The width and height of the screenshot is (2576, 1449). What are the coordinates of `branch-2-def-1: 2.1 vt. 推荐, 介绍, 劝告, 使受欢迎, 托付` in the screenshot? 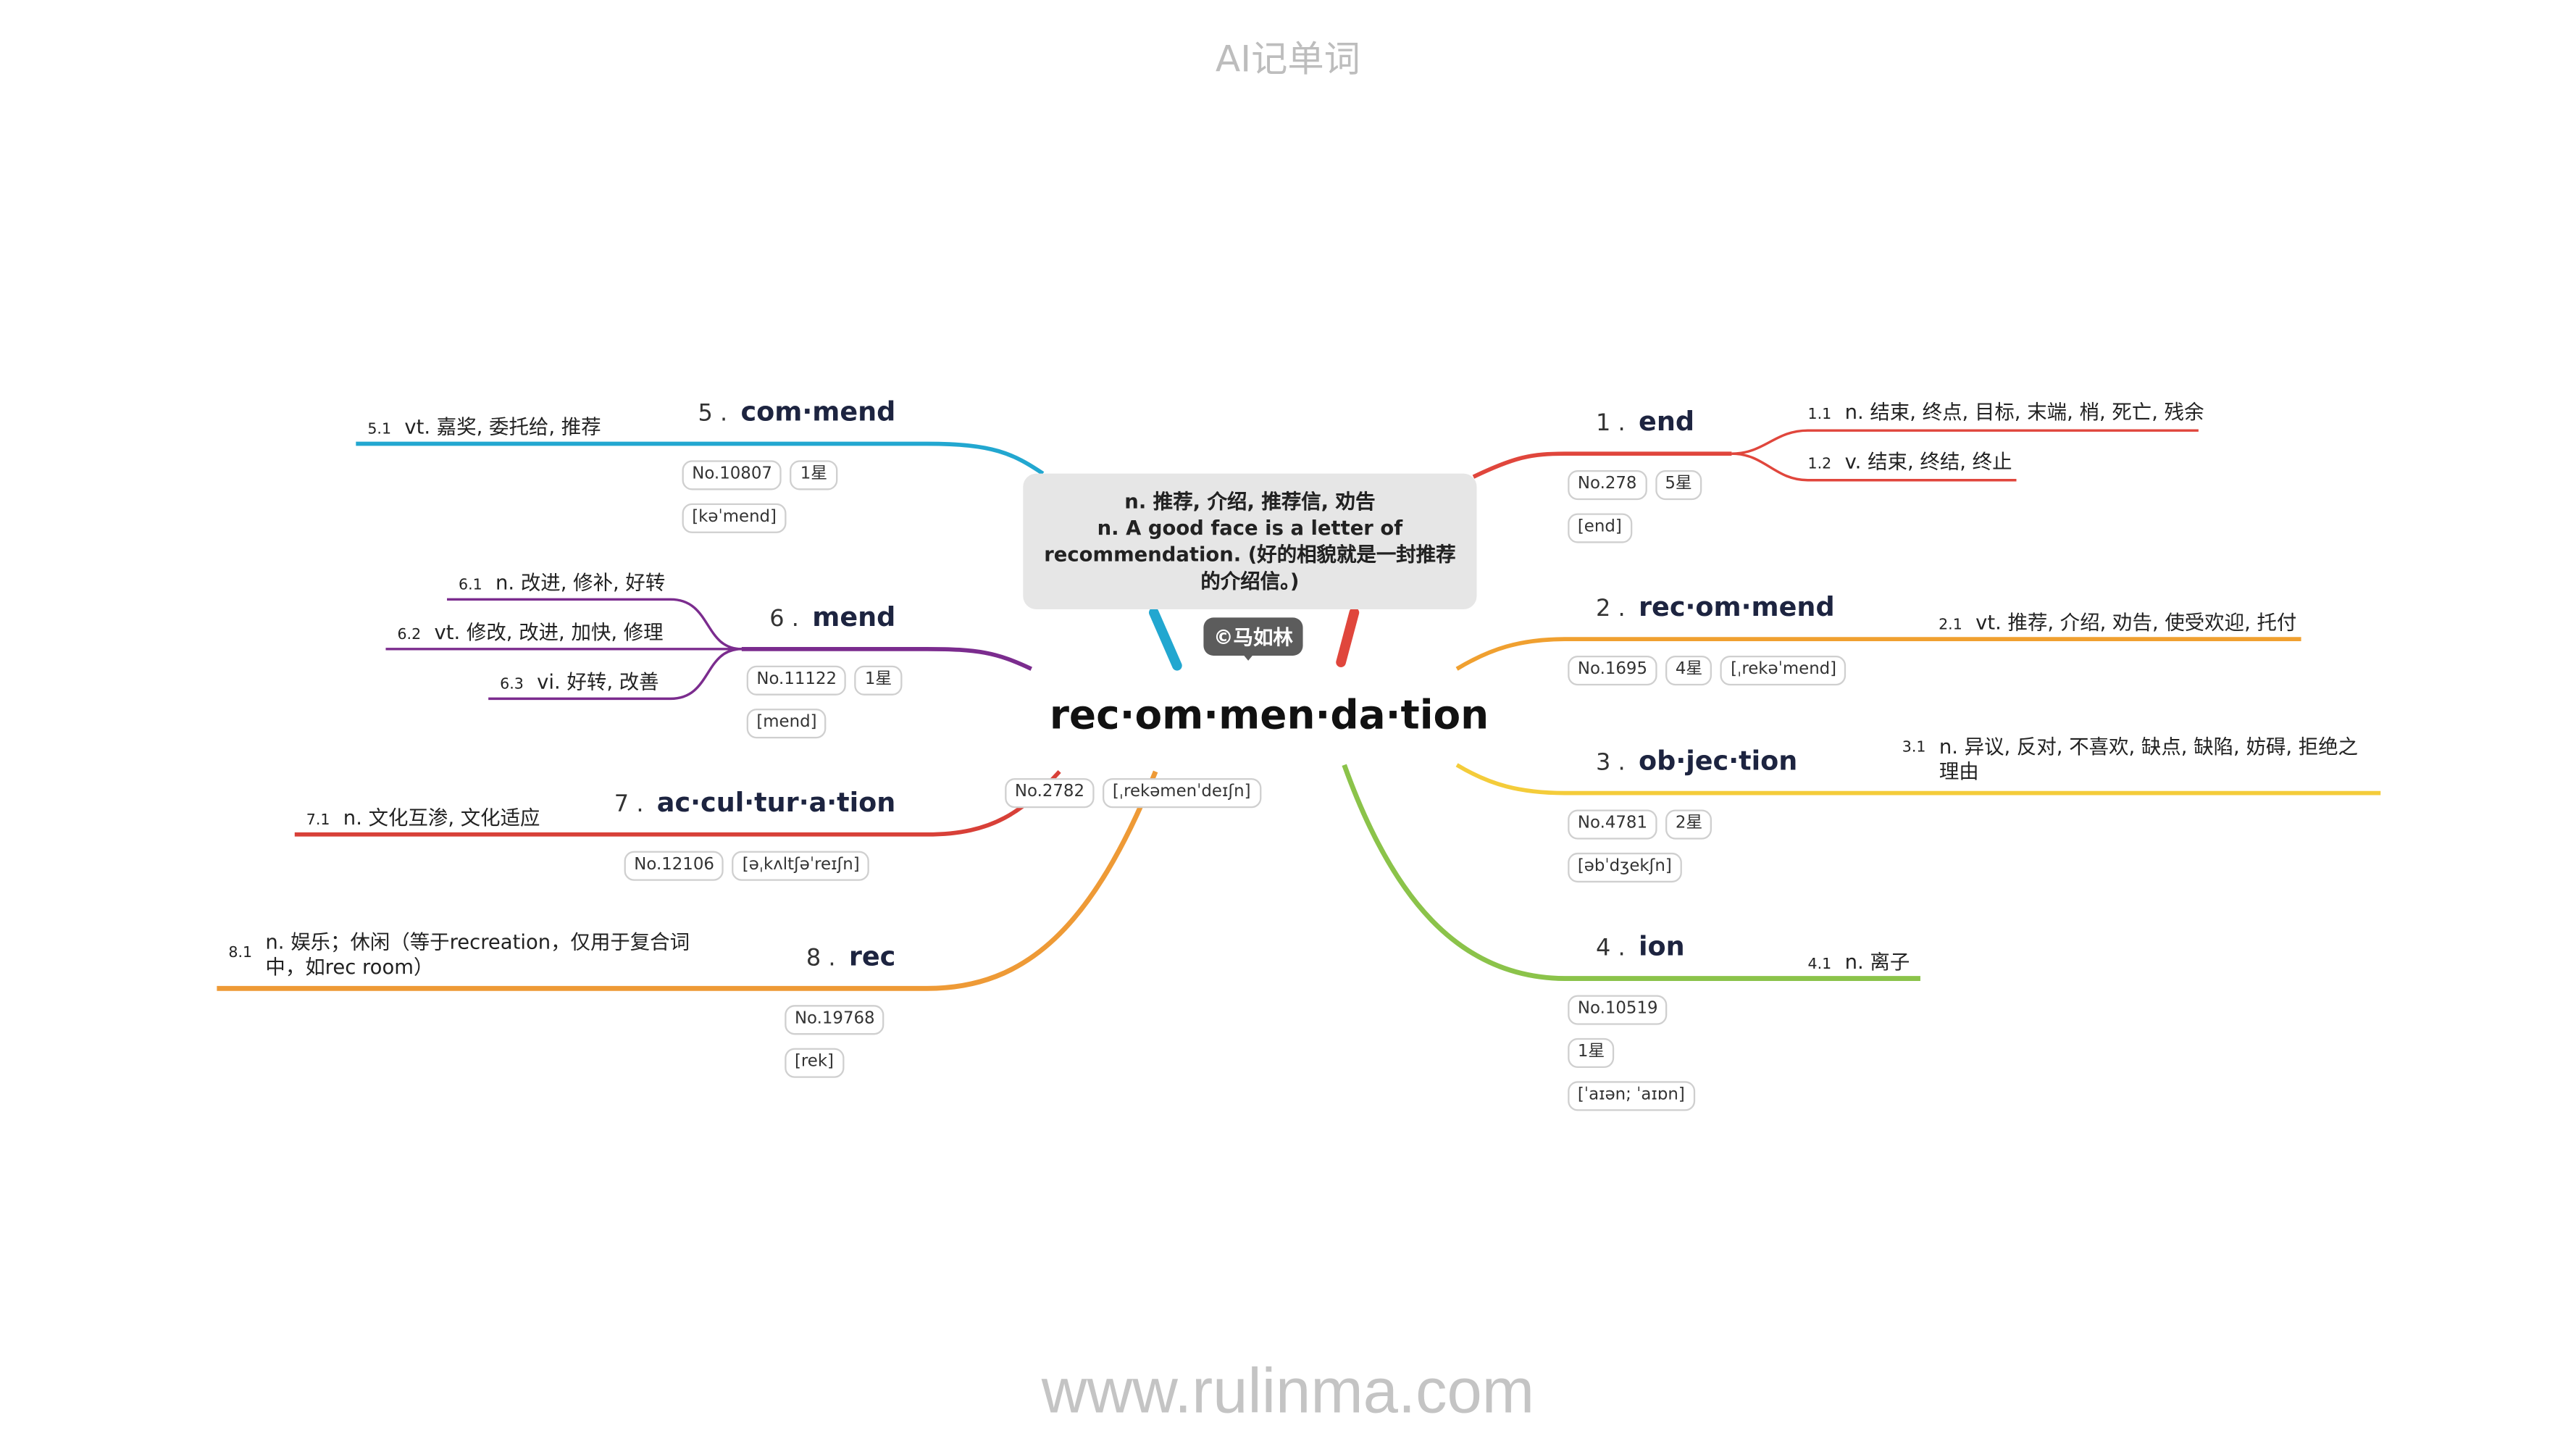 It's located at (2117, 622).